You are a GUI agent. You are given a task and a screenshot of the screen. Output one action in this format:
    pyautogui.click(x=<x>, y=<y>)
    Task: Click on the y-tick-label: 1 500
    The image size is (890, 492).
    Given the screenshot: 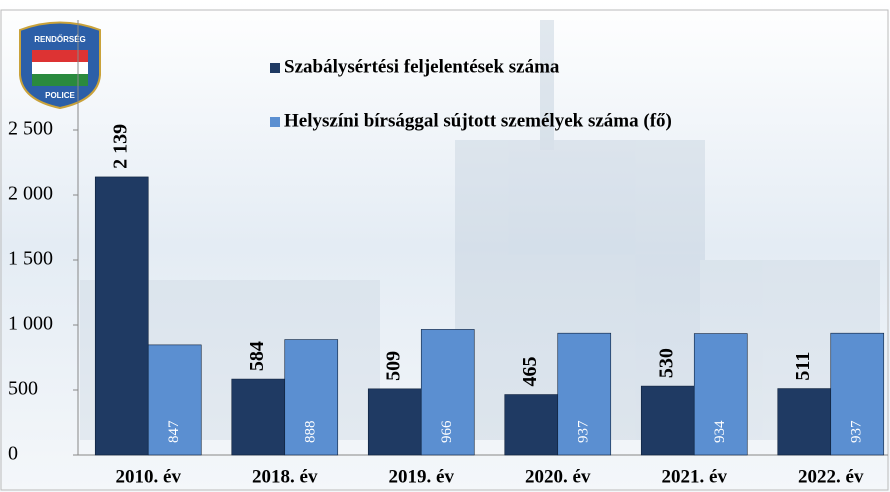 What is the action you would take?
    pyautogui.click(x=30, y=259)
    